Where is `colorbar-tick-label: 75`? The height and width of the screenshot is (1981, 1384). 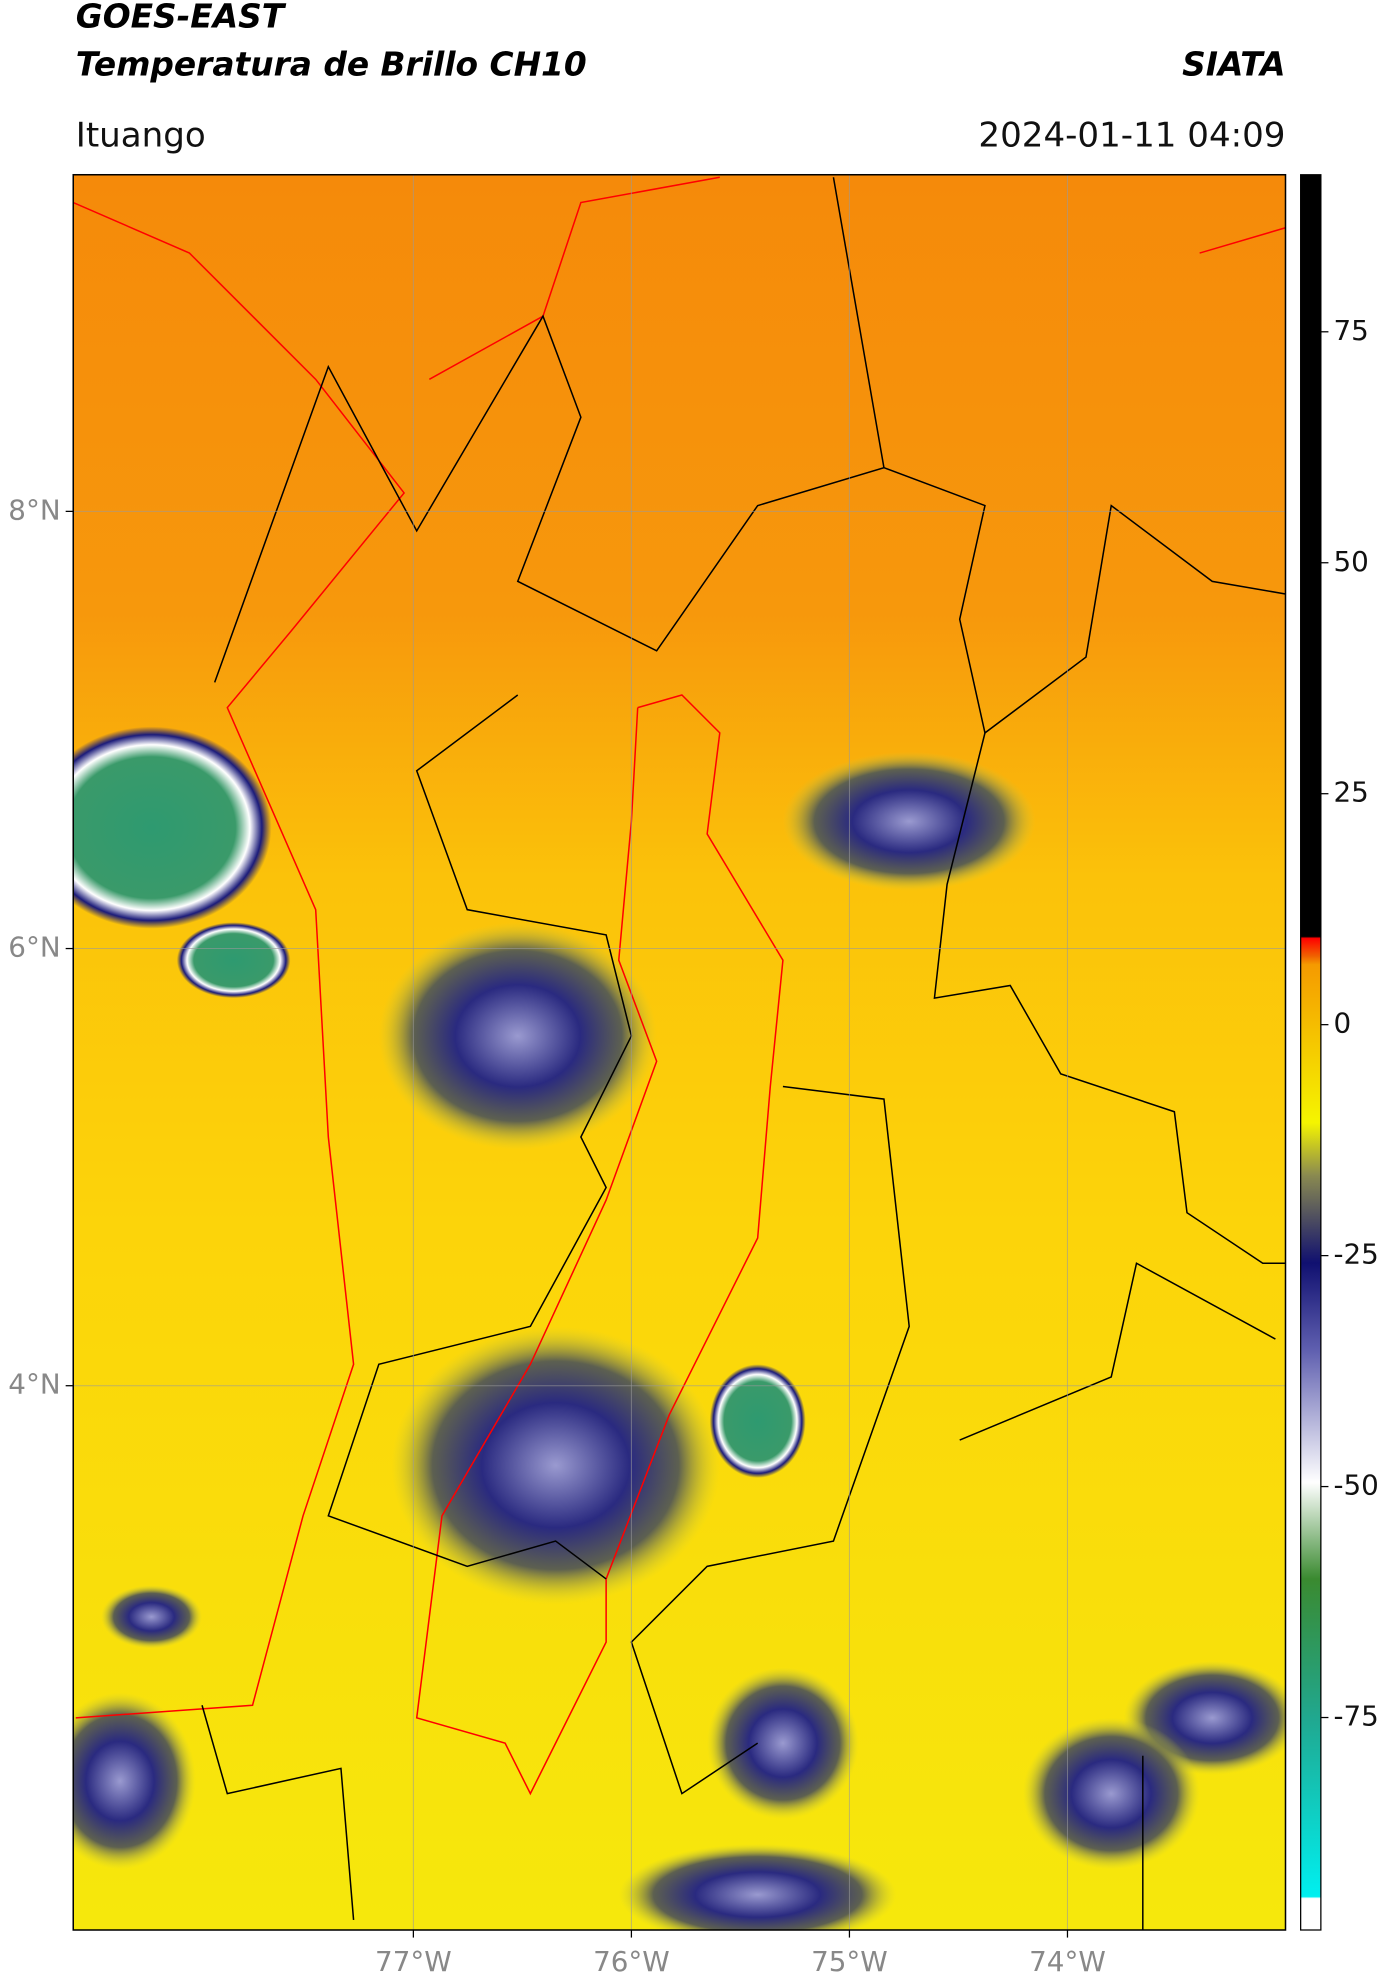 colorbar-tick-label: 75 is located at coordinates (1350, 330).